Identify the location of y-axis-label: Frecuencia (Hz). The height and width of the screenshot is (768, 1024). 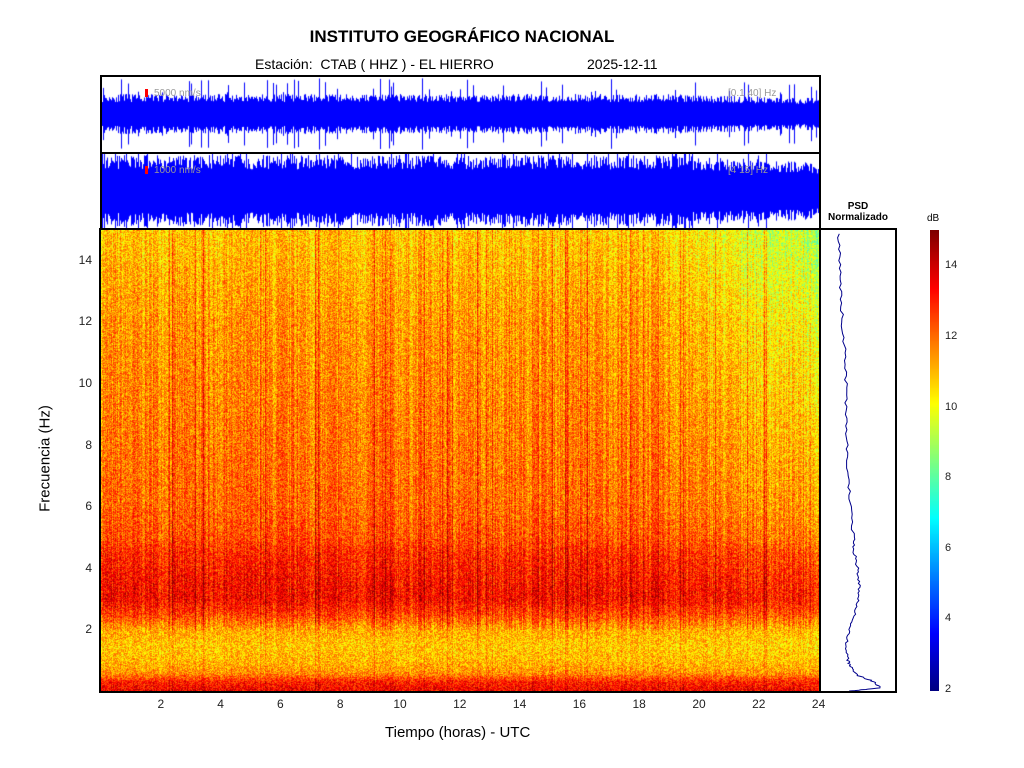
(45, 458).